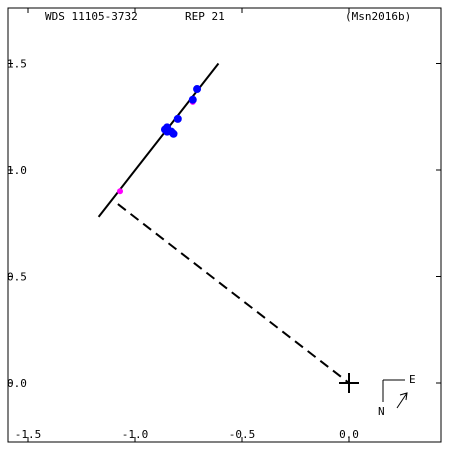 The image size is (450, 450). Describe the element at coordinates (378, 16) in the screenshot. I see `reference-label: (Msn2016b)` at that location.